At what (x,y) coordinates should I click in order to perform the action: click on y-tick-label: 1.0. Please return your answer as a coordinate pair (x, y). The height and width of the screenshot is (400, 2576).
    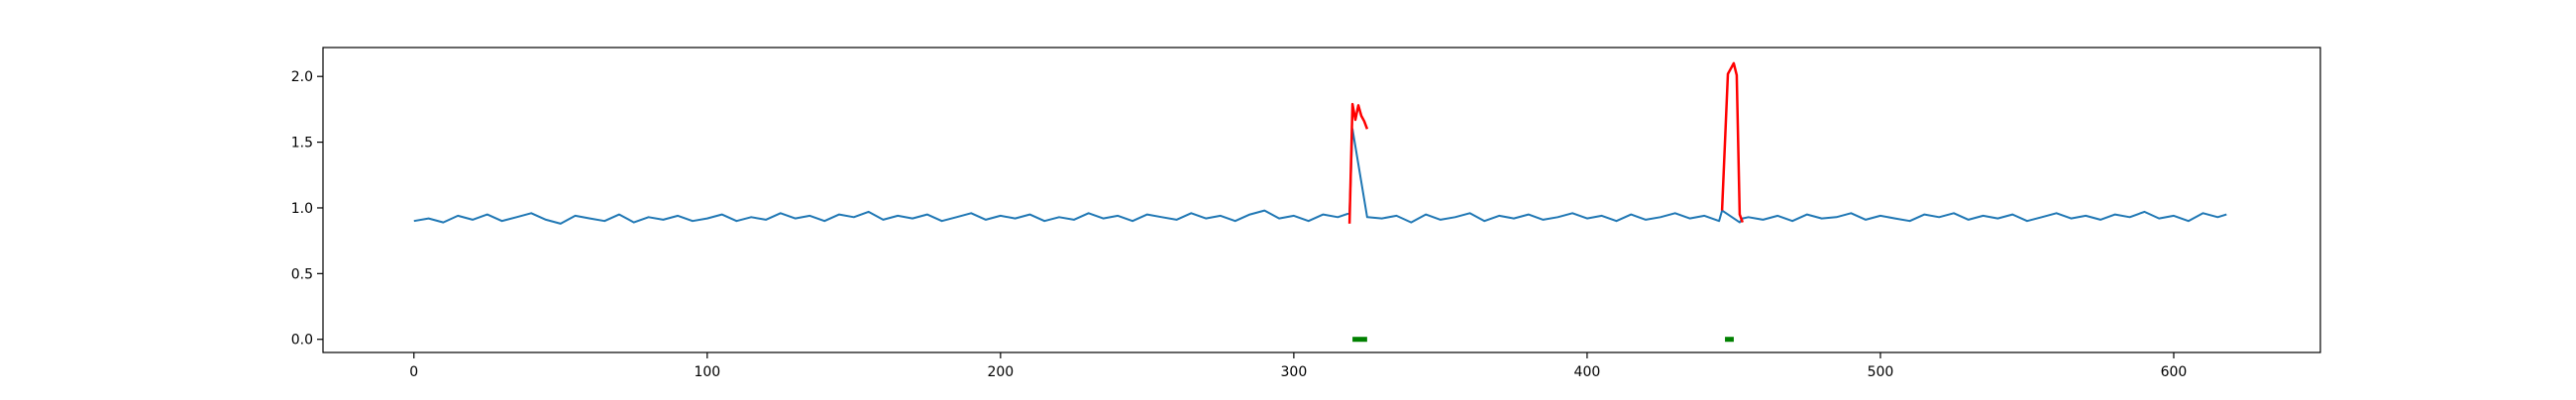
    Looking at the image, I should click on (302, 209).